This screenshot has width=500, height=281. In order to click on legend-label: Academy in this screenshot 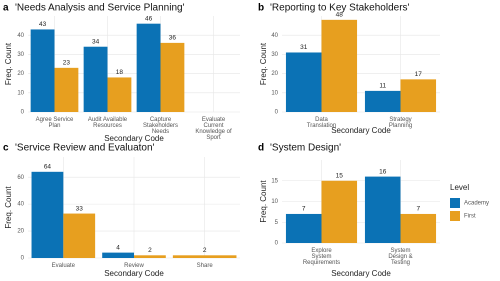, I will do `click(476, 204)`.